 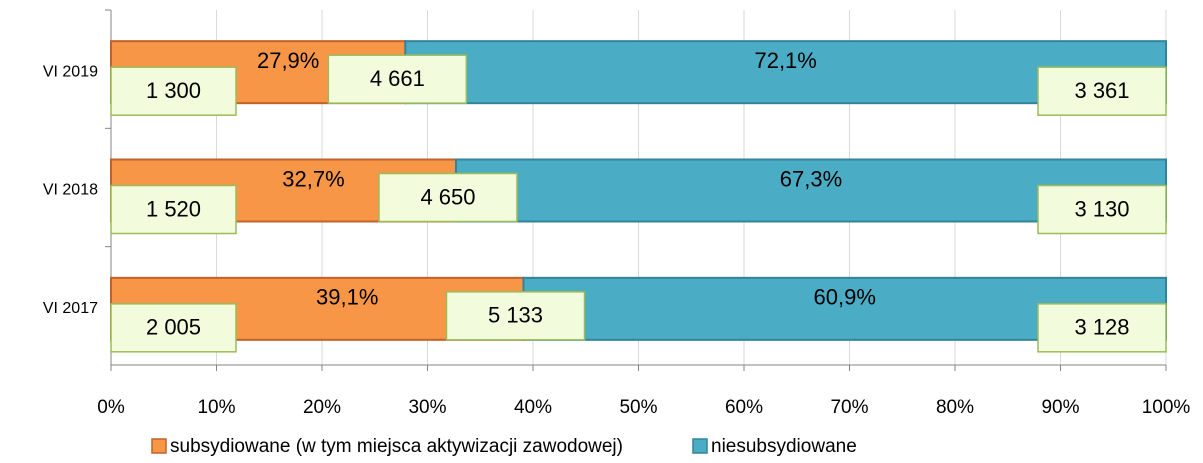 I want to click on x-tick-label: 40%, so click(x=533, y=407).